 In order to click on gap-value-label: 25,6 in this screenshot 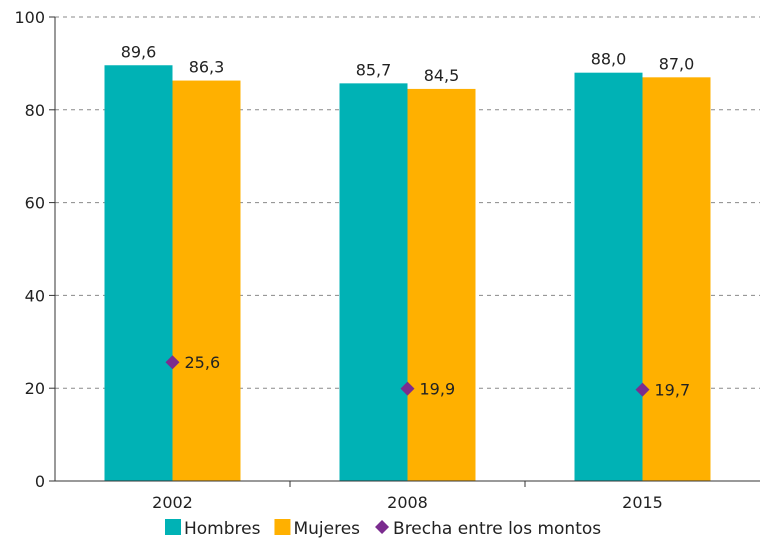, I will do `click(203, 362)`.